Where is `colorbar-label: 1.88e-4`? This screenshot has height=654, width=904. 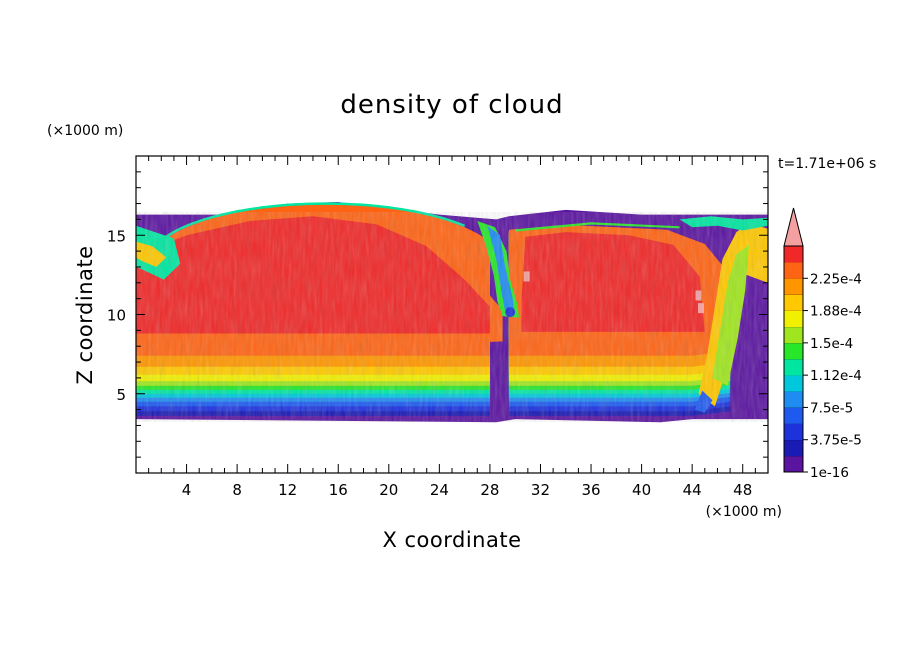
colorbar-label: 1.88e-4 is located at coordinates (836, 312).